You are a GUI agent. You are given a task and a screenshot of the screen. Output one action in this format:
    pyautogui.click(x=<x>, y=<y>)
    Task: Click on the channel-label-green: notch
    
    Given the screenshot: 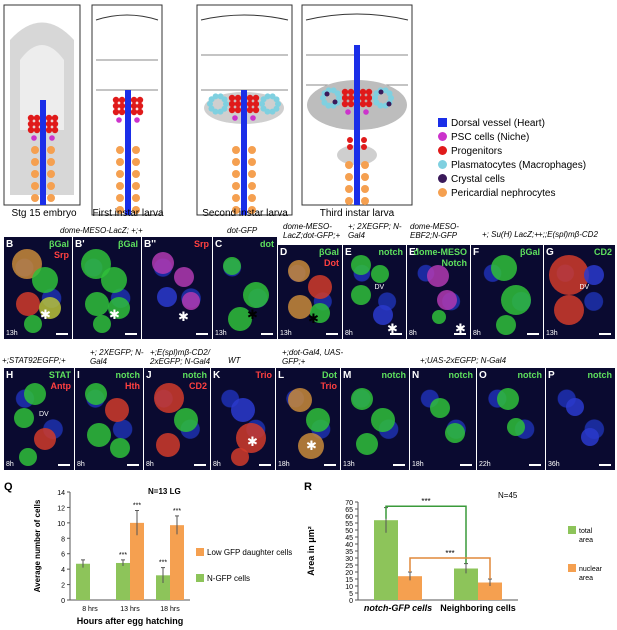 What is the action you would take?
    pyautogui.click(x=195, y=375)
    